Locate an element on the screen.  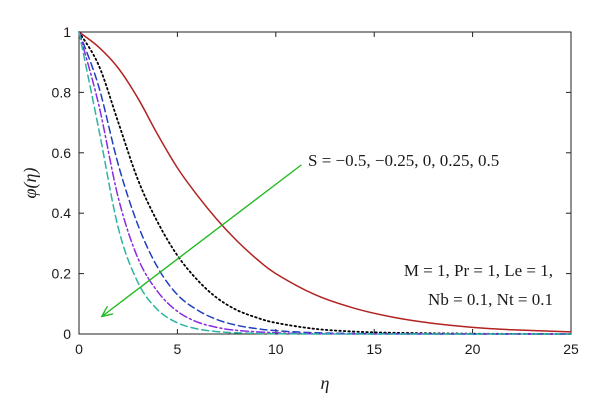
y-axis-label: φ(η) is located at coordinates (30, 183).